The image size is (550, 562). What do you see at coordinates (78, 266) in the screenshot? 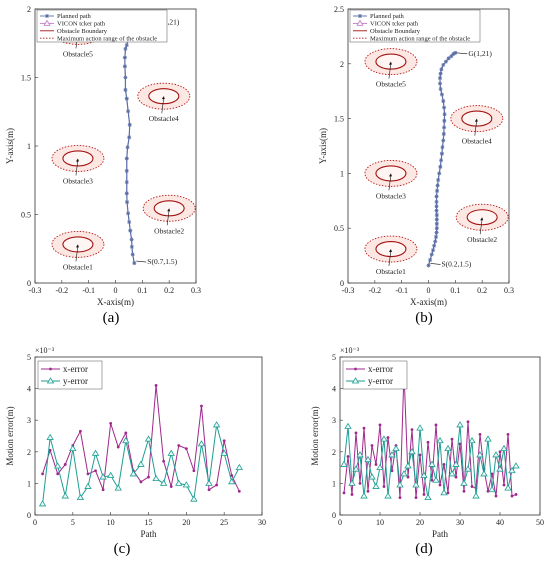
I see `obstacle-label: Obstacle1` at bounding box center [78, 266].